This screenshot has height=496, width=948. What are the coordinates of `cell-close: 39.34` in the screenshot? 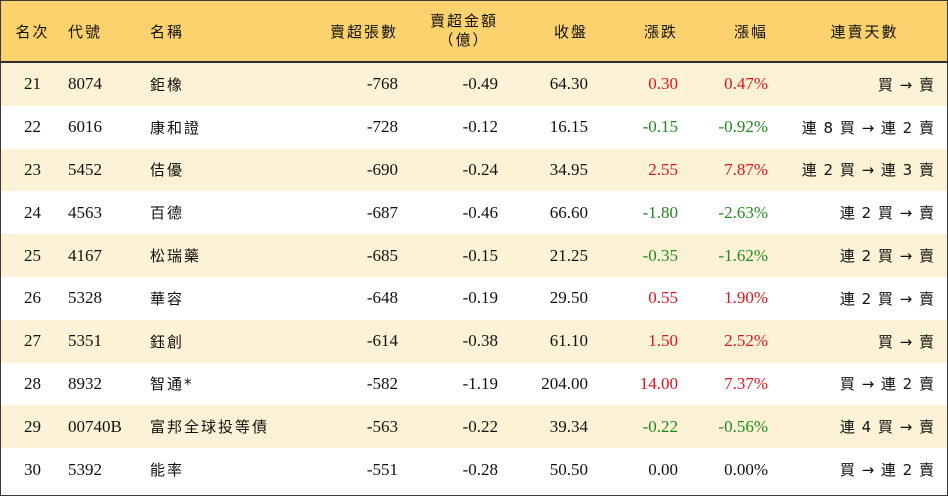 It's located at (557, 427).